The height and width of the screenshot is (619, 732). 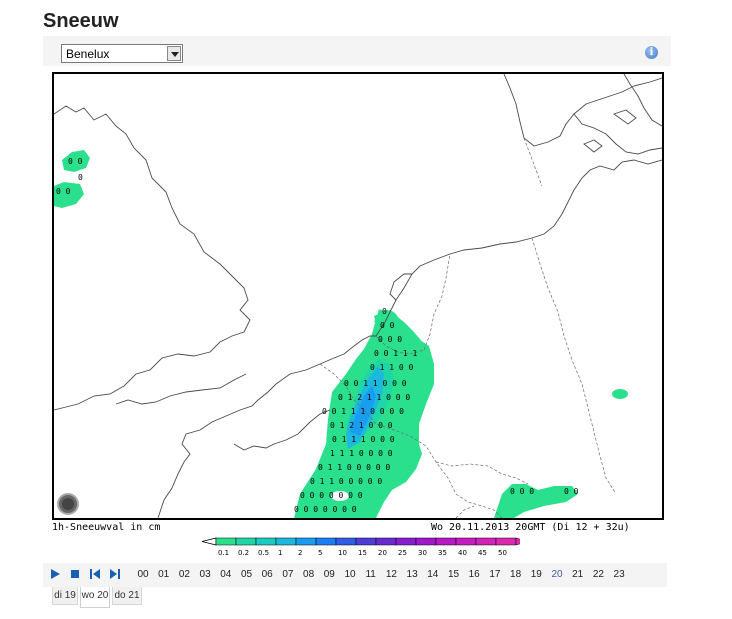 I want to click on legend-label: 15, so click(x=362, y=553).